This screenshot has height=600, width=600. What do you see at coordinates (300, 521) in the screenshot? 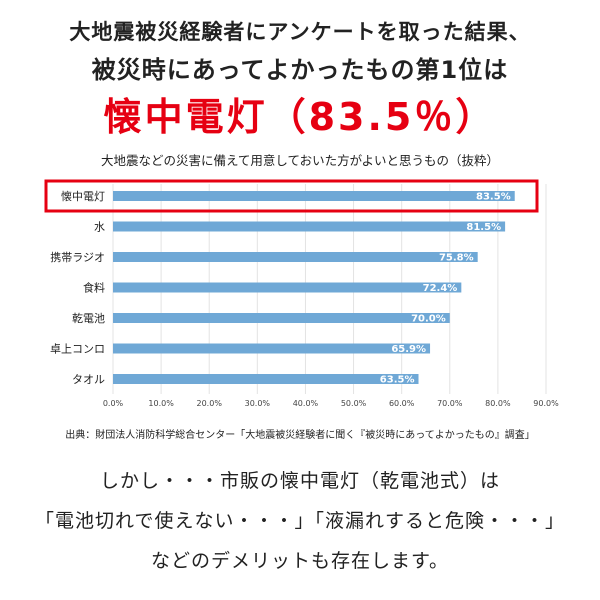
I see `footer-line-2: 「電池切れで使えない・・・」「液漏れすると危険・・・」` at bounding box center [300, 521].